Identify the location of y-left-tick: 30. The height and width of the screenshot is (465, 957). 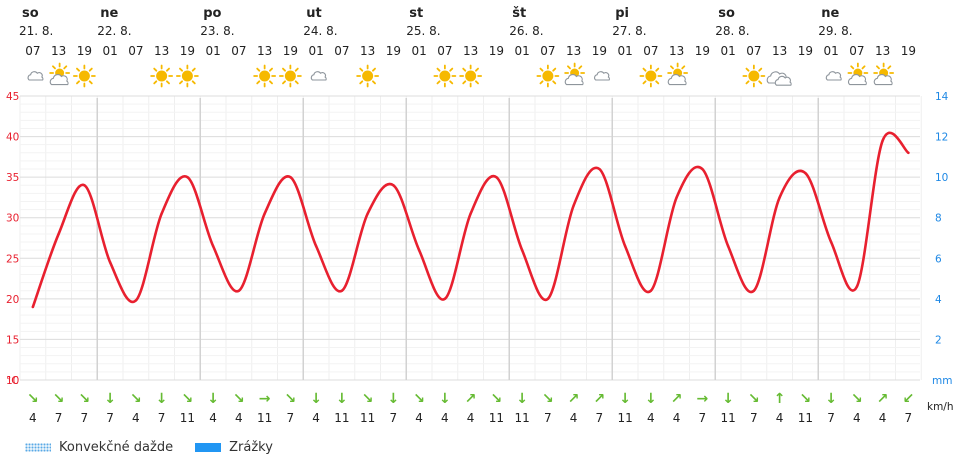
(12, 219).